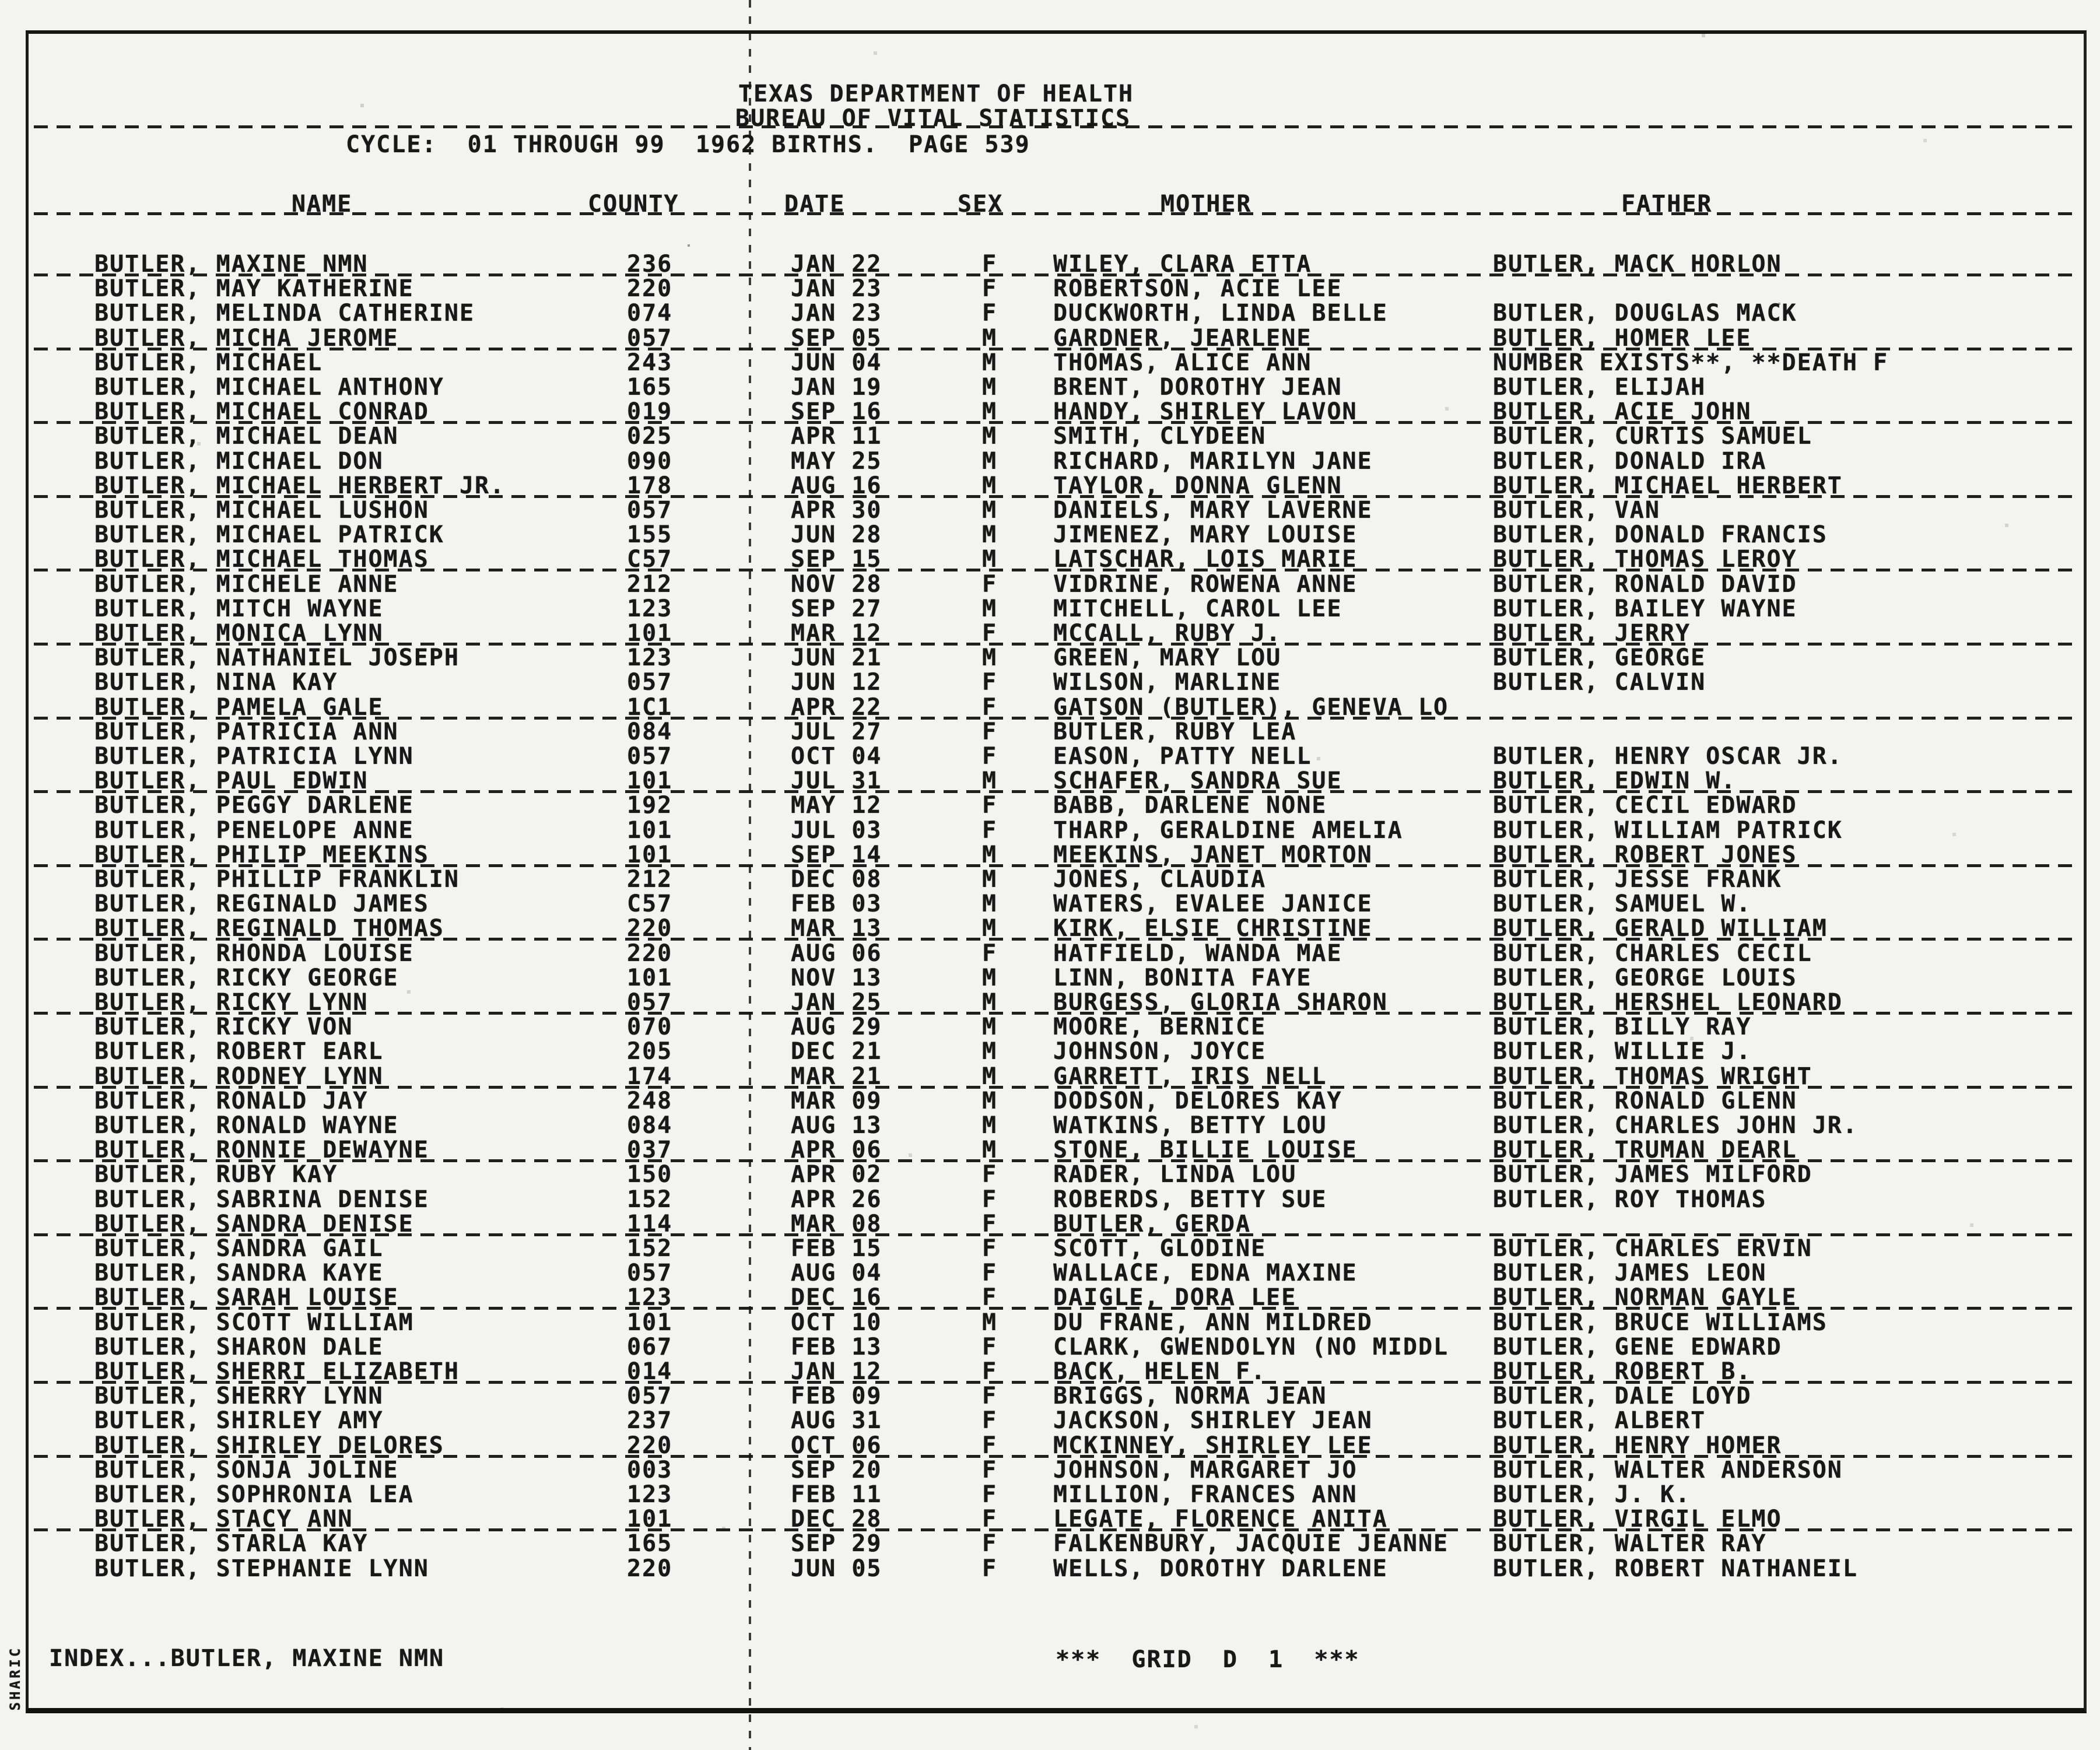 This screenshot has width=2100, height=1750. I want to click on cell-mother: WILSON, MARLINE, so click(1167, 683).